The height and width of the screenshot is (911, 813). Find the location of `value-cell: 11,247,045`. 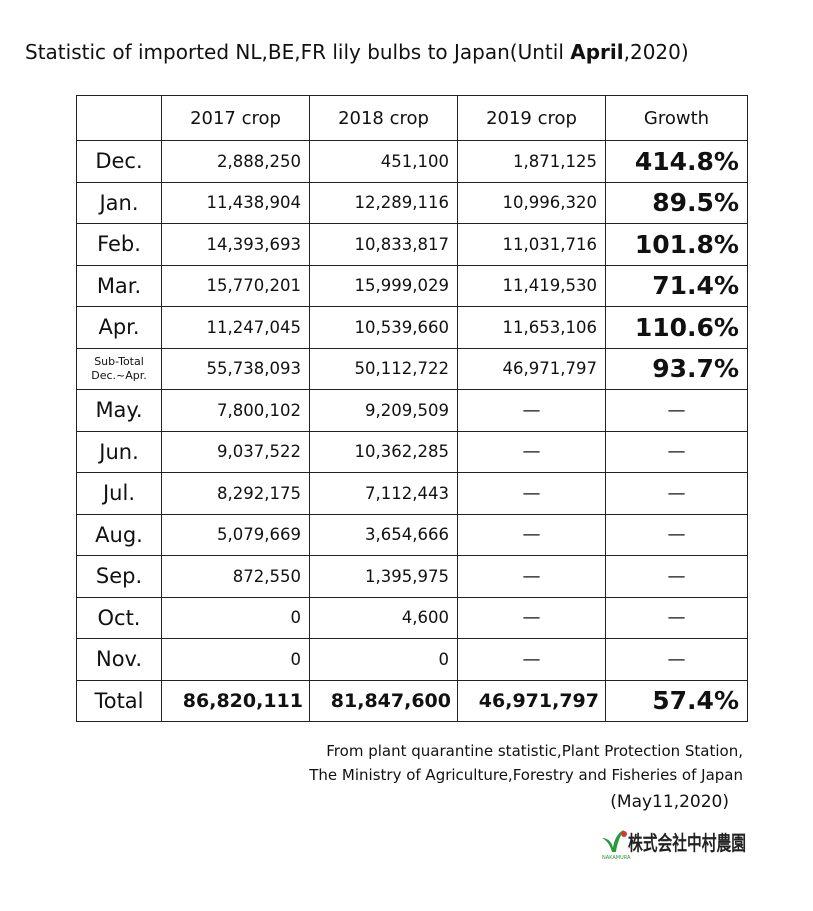

value-cell: 11,247,045 is located at coordinates (235, 327).